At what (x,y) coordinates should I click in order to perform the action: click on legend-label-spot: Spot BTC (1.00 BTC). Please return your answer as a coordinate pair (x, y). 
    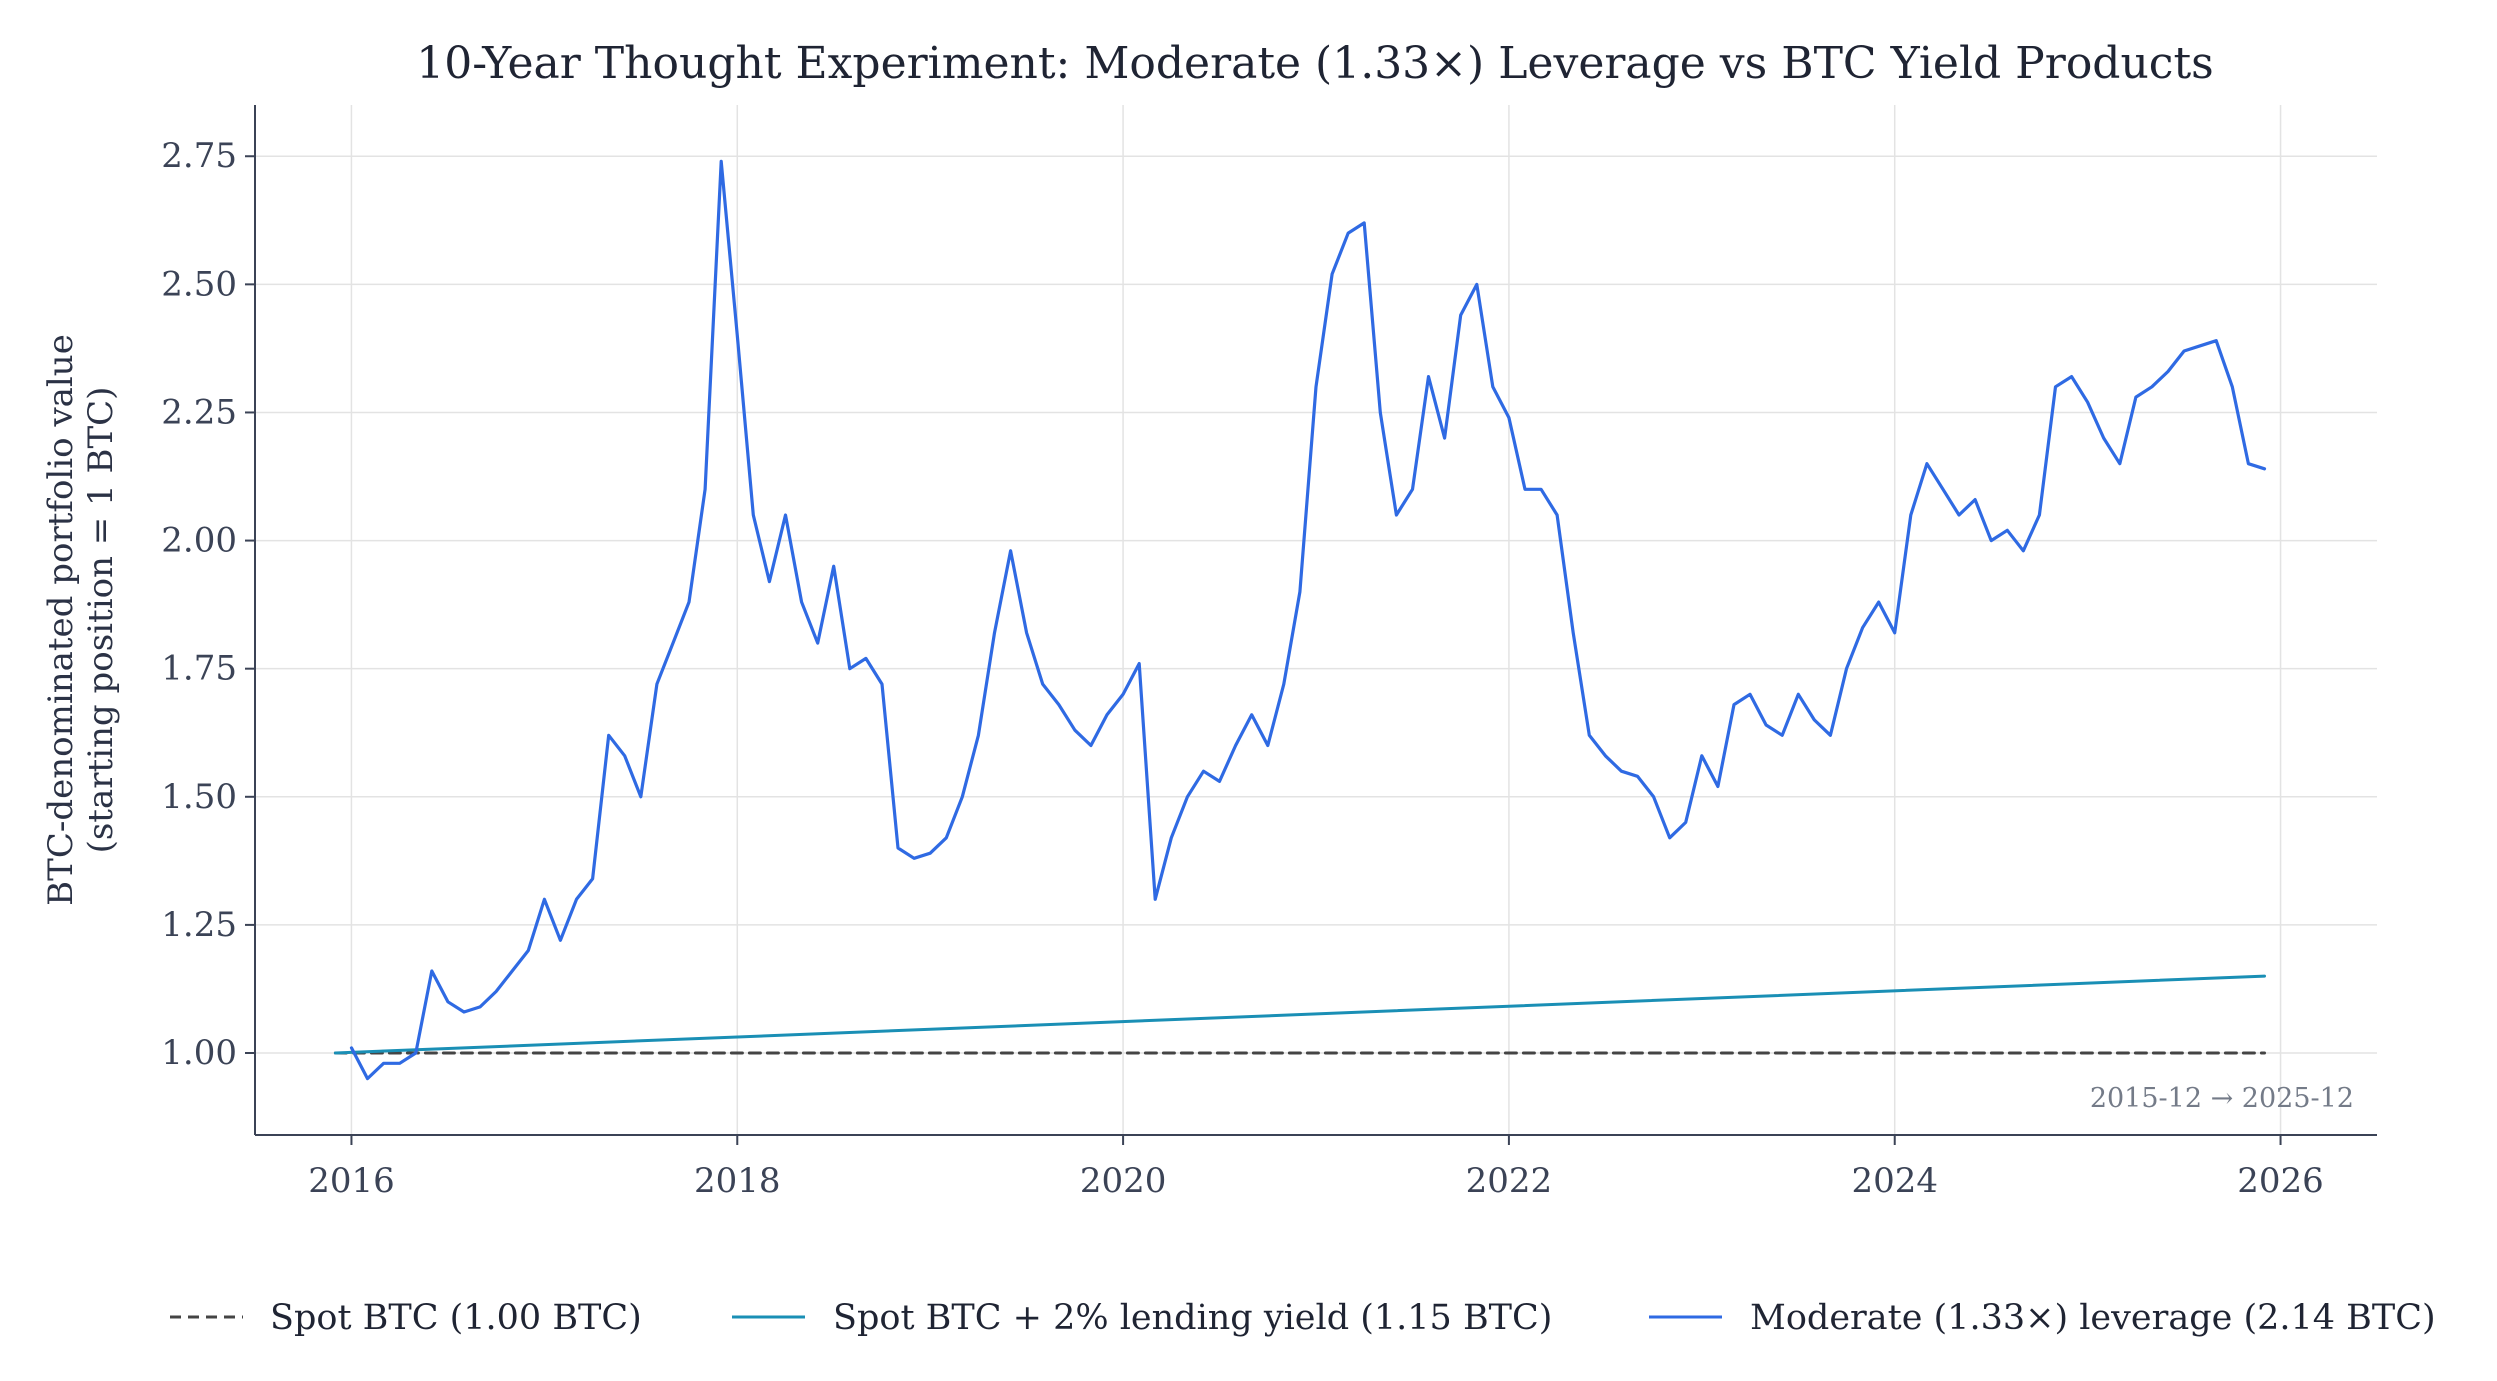
    Looking at the image, I should click on (456, 1318).